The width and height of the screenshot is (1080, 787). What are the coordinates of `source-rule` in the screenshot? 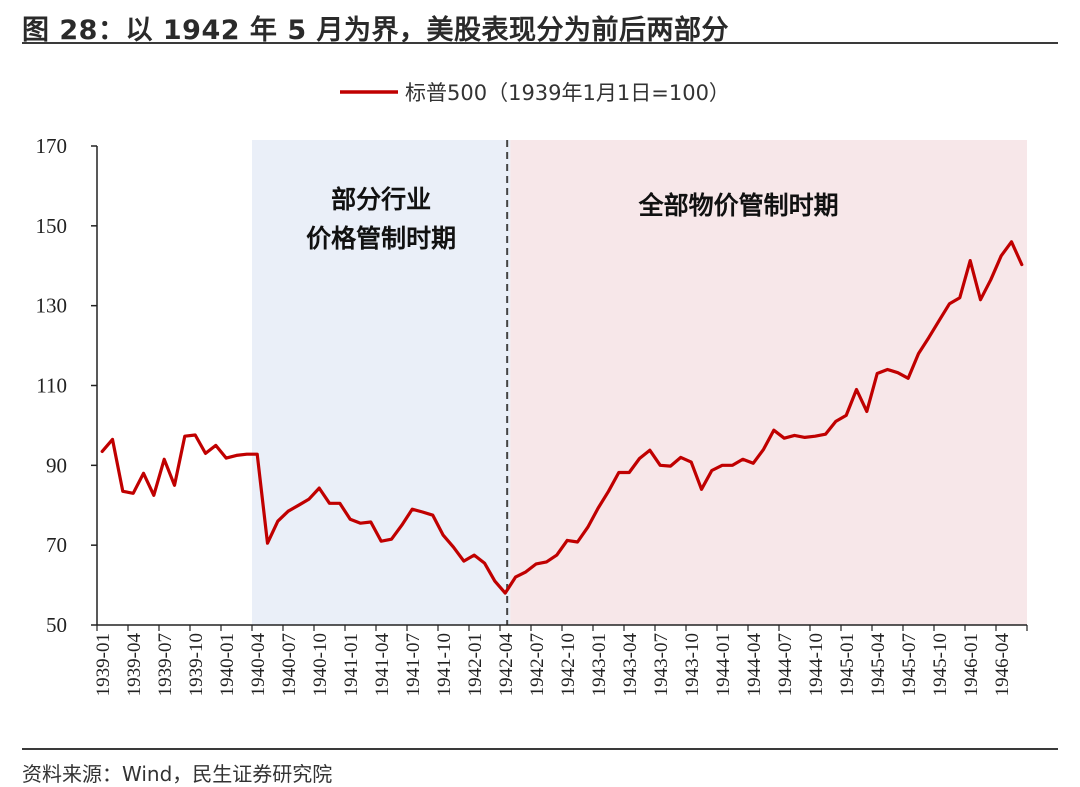 It's located at (540, 749).